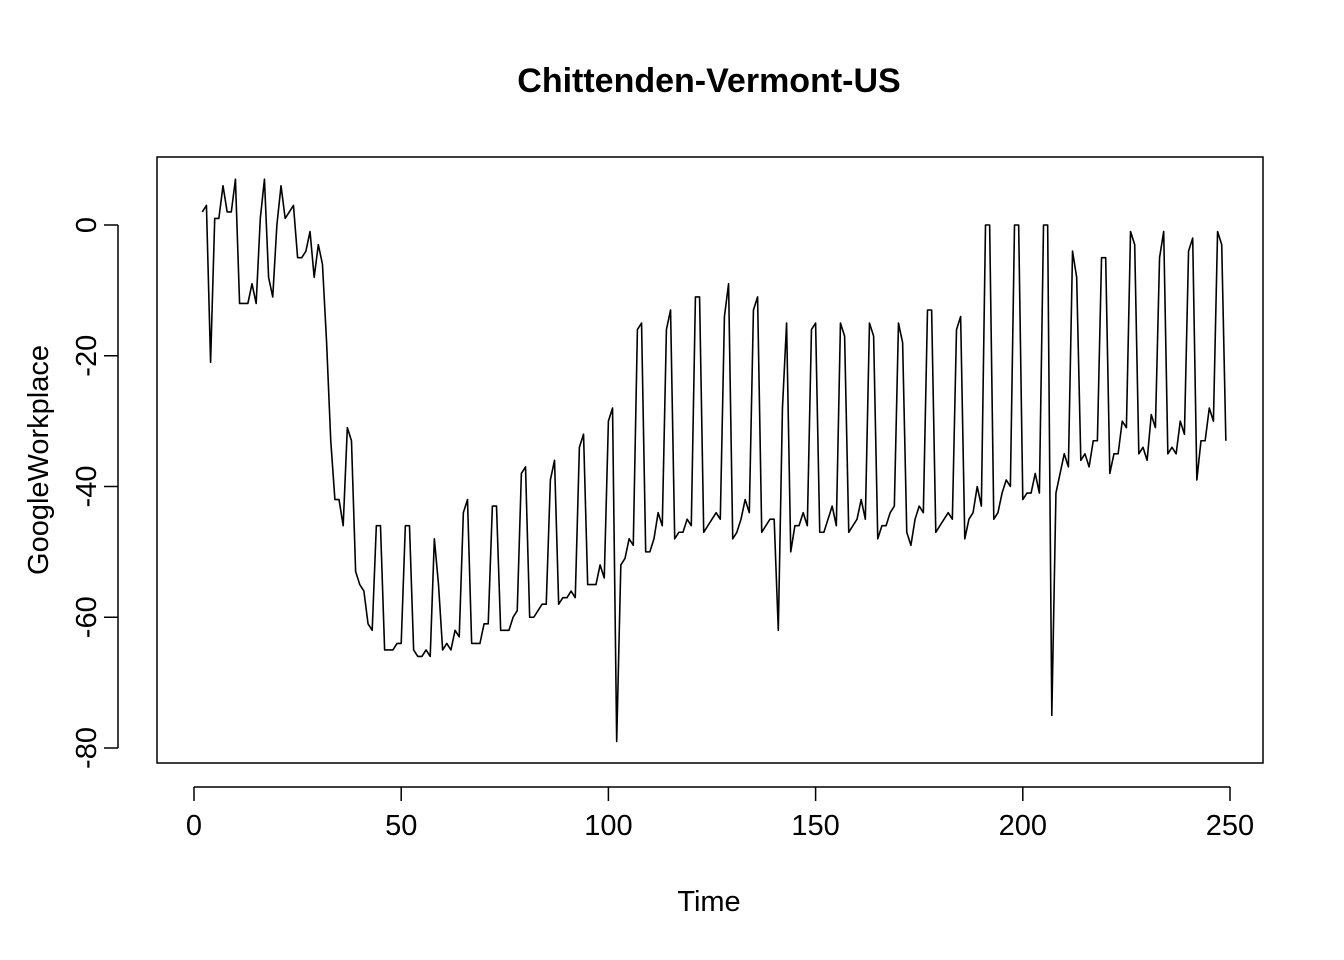  I want to click on x-tick-label: 150, so click(815, 826).